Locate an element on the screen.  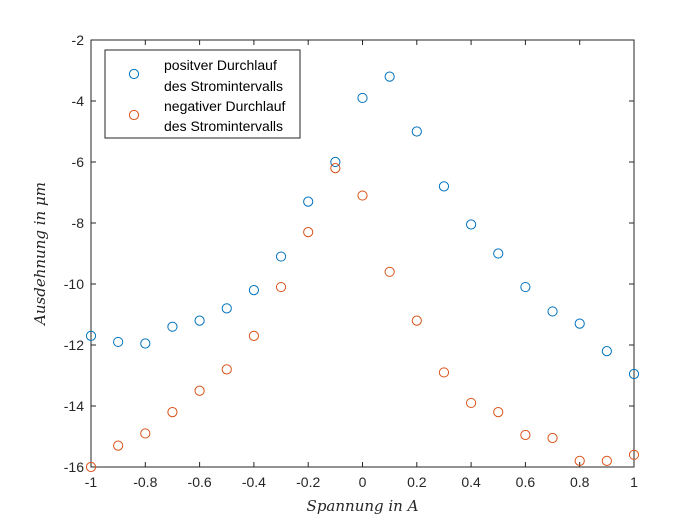
y-axis-label: Ausdehnung in μm is located at coordinates (40, 254).